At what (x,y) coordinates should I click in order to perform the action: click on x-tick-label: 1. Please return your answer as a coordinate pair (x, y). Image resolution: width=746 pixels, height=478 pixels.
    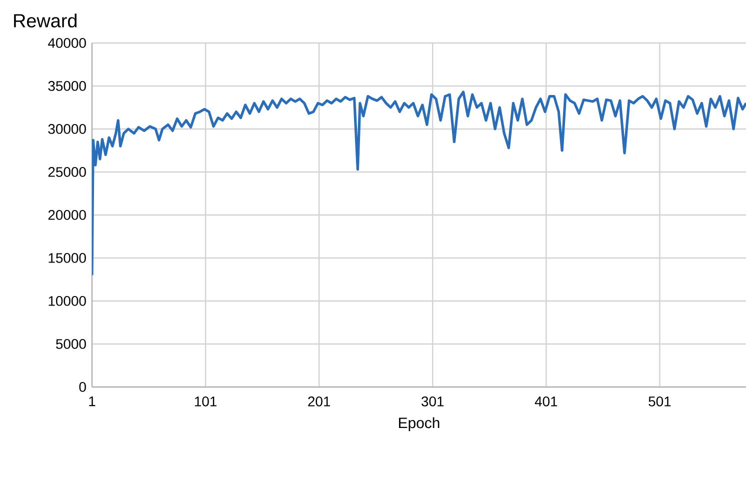
    Looking at the image, I should click on (92, 401).